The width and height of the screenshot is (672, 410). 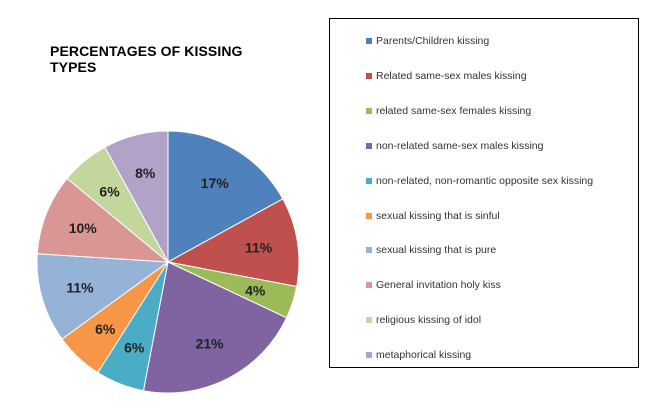 I want to click on legend-item: religious kissing of idol, so click(x=423, y=320).